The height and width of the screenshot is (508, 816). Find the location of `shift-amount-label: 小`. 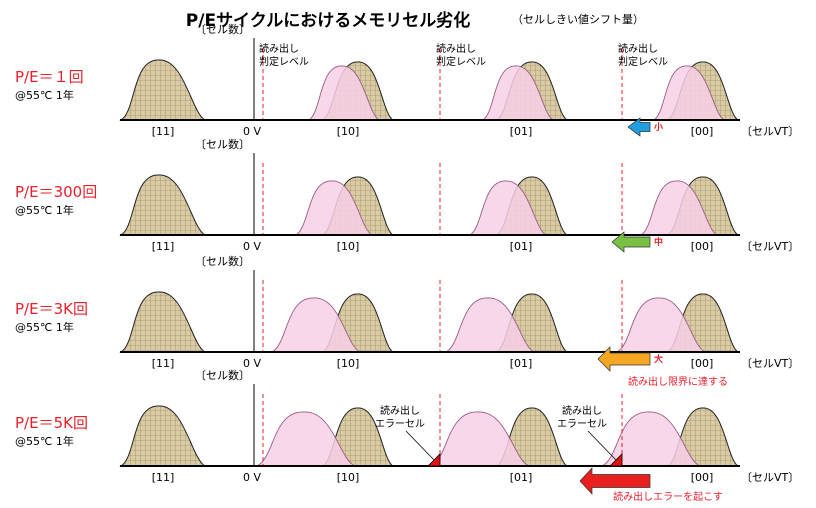

shift-amount-label: 小 is located at coordinates (658, 127).